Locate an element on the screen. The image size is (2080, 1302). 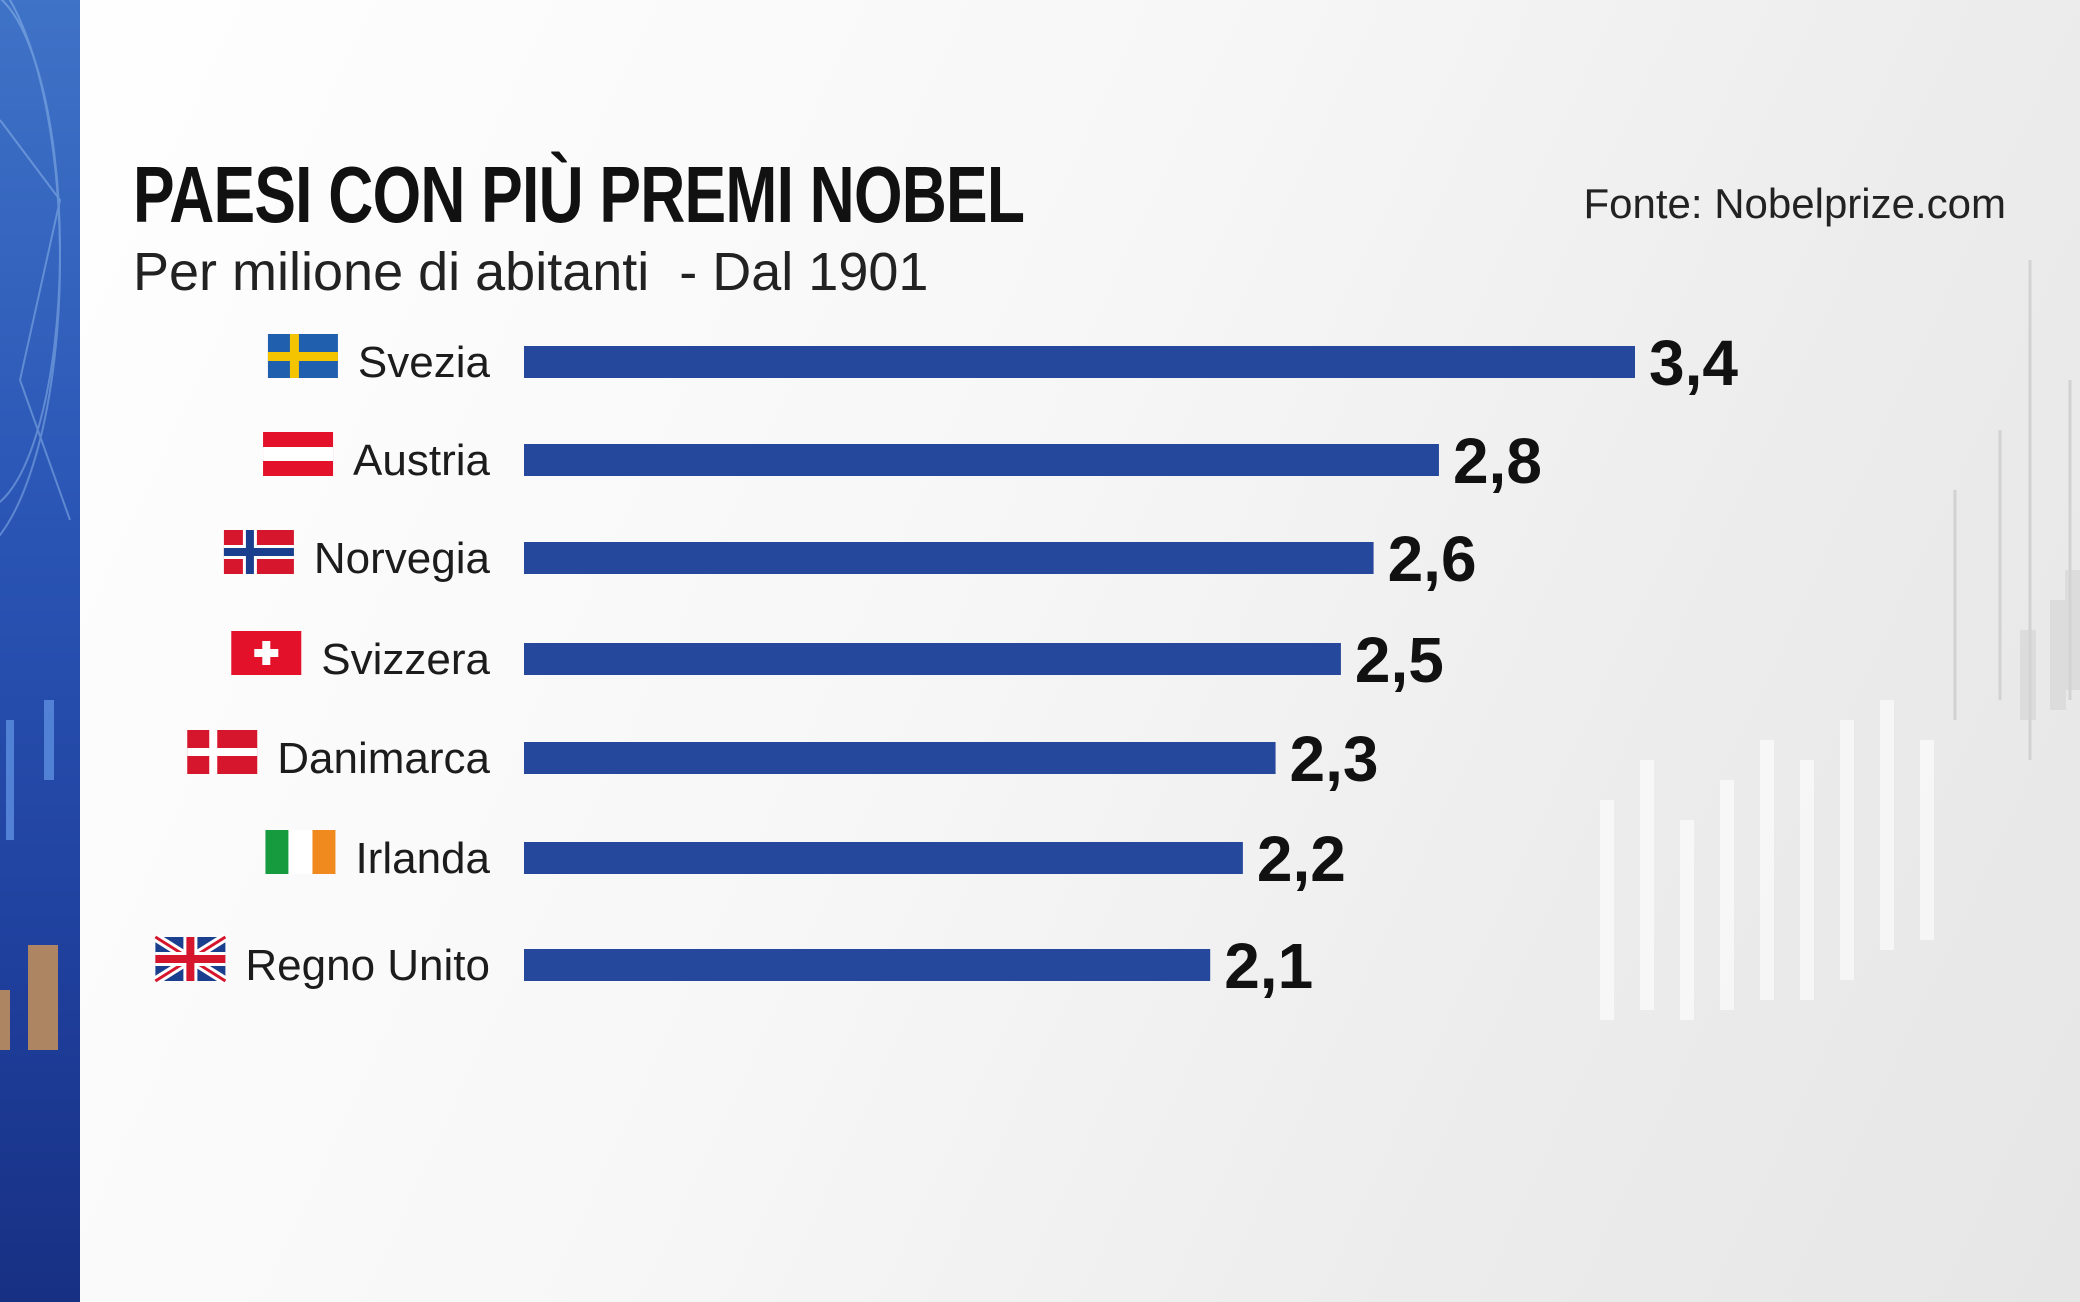
country-label: Austria is located at coordinates (421, 460).